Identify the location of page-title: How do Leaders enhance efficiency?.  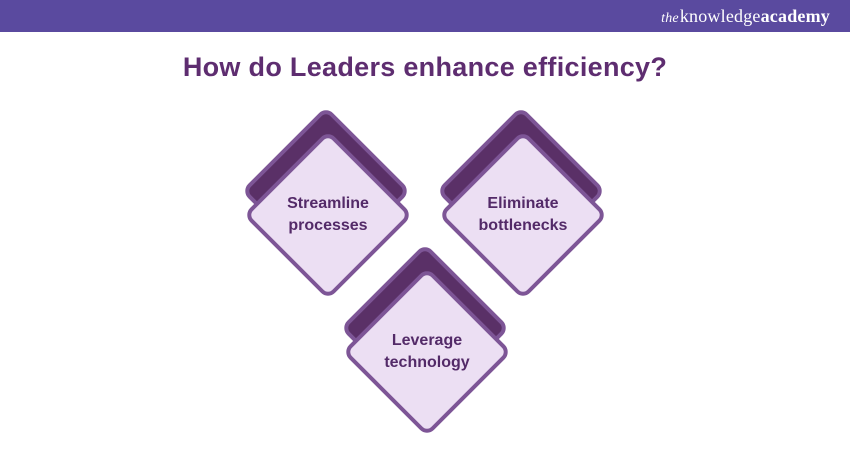
(425, 67).